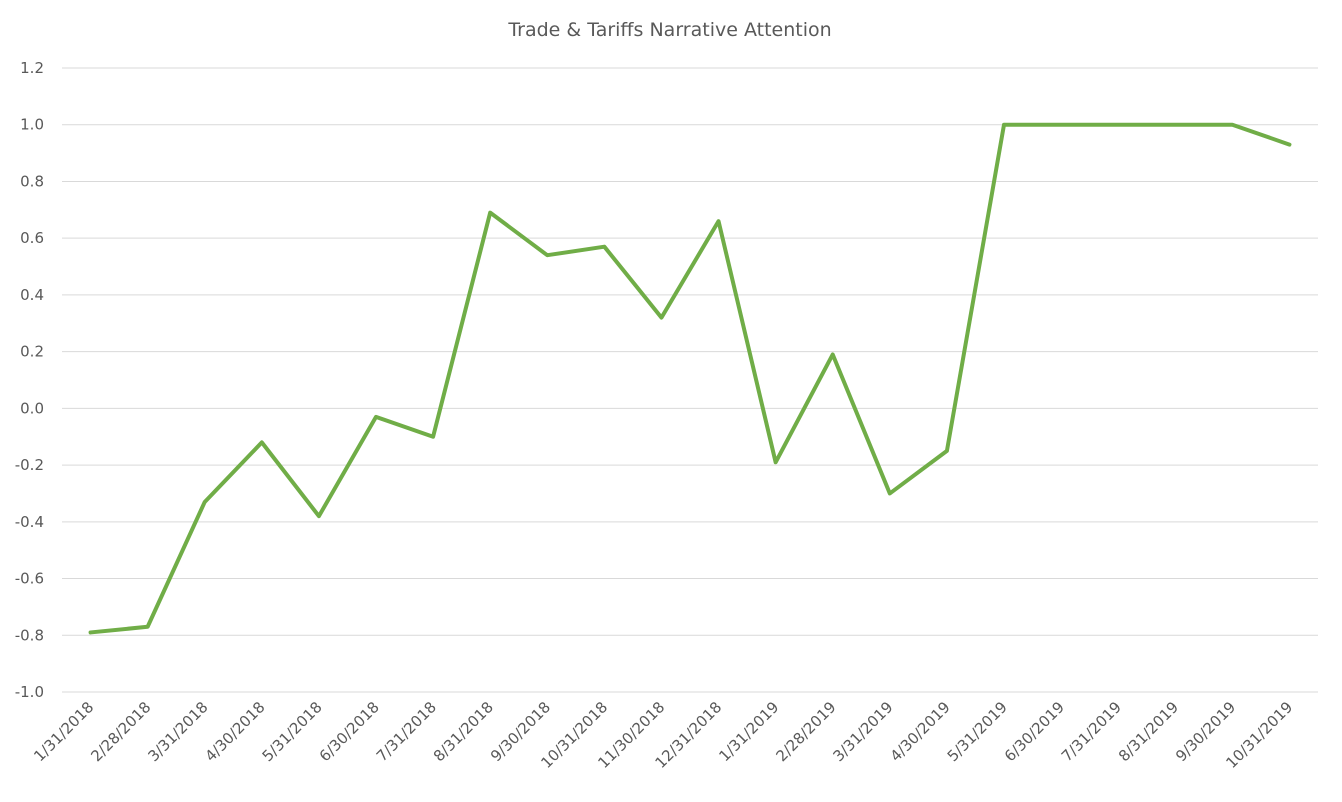  Describe the element at coordinates (977, 731) in the screenshot. I see `x-tick-label: 5/31/2019` at that location.